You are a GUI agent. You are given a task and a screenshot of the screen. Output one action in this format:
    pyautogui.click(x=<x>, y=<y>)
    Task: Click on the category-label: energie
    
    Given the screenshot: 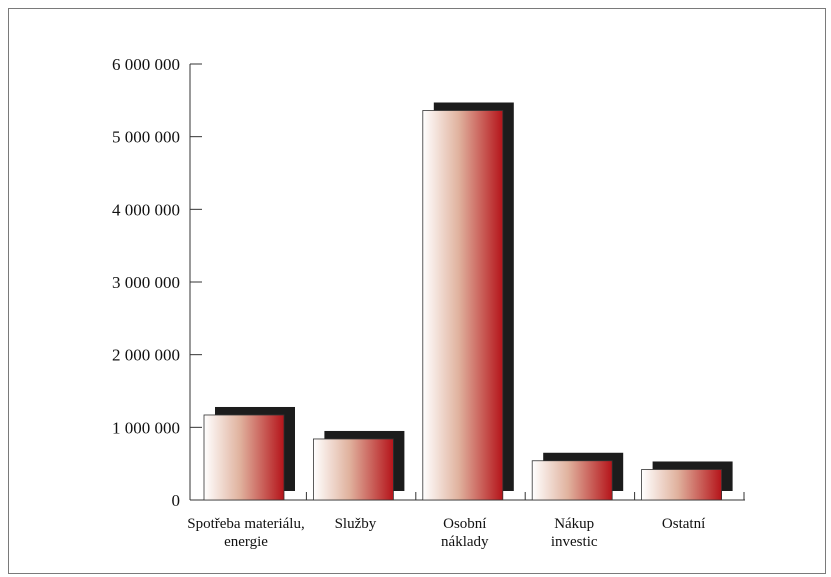 What is the action you would take?
    pyautogui.click(x=246, y=542)
    